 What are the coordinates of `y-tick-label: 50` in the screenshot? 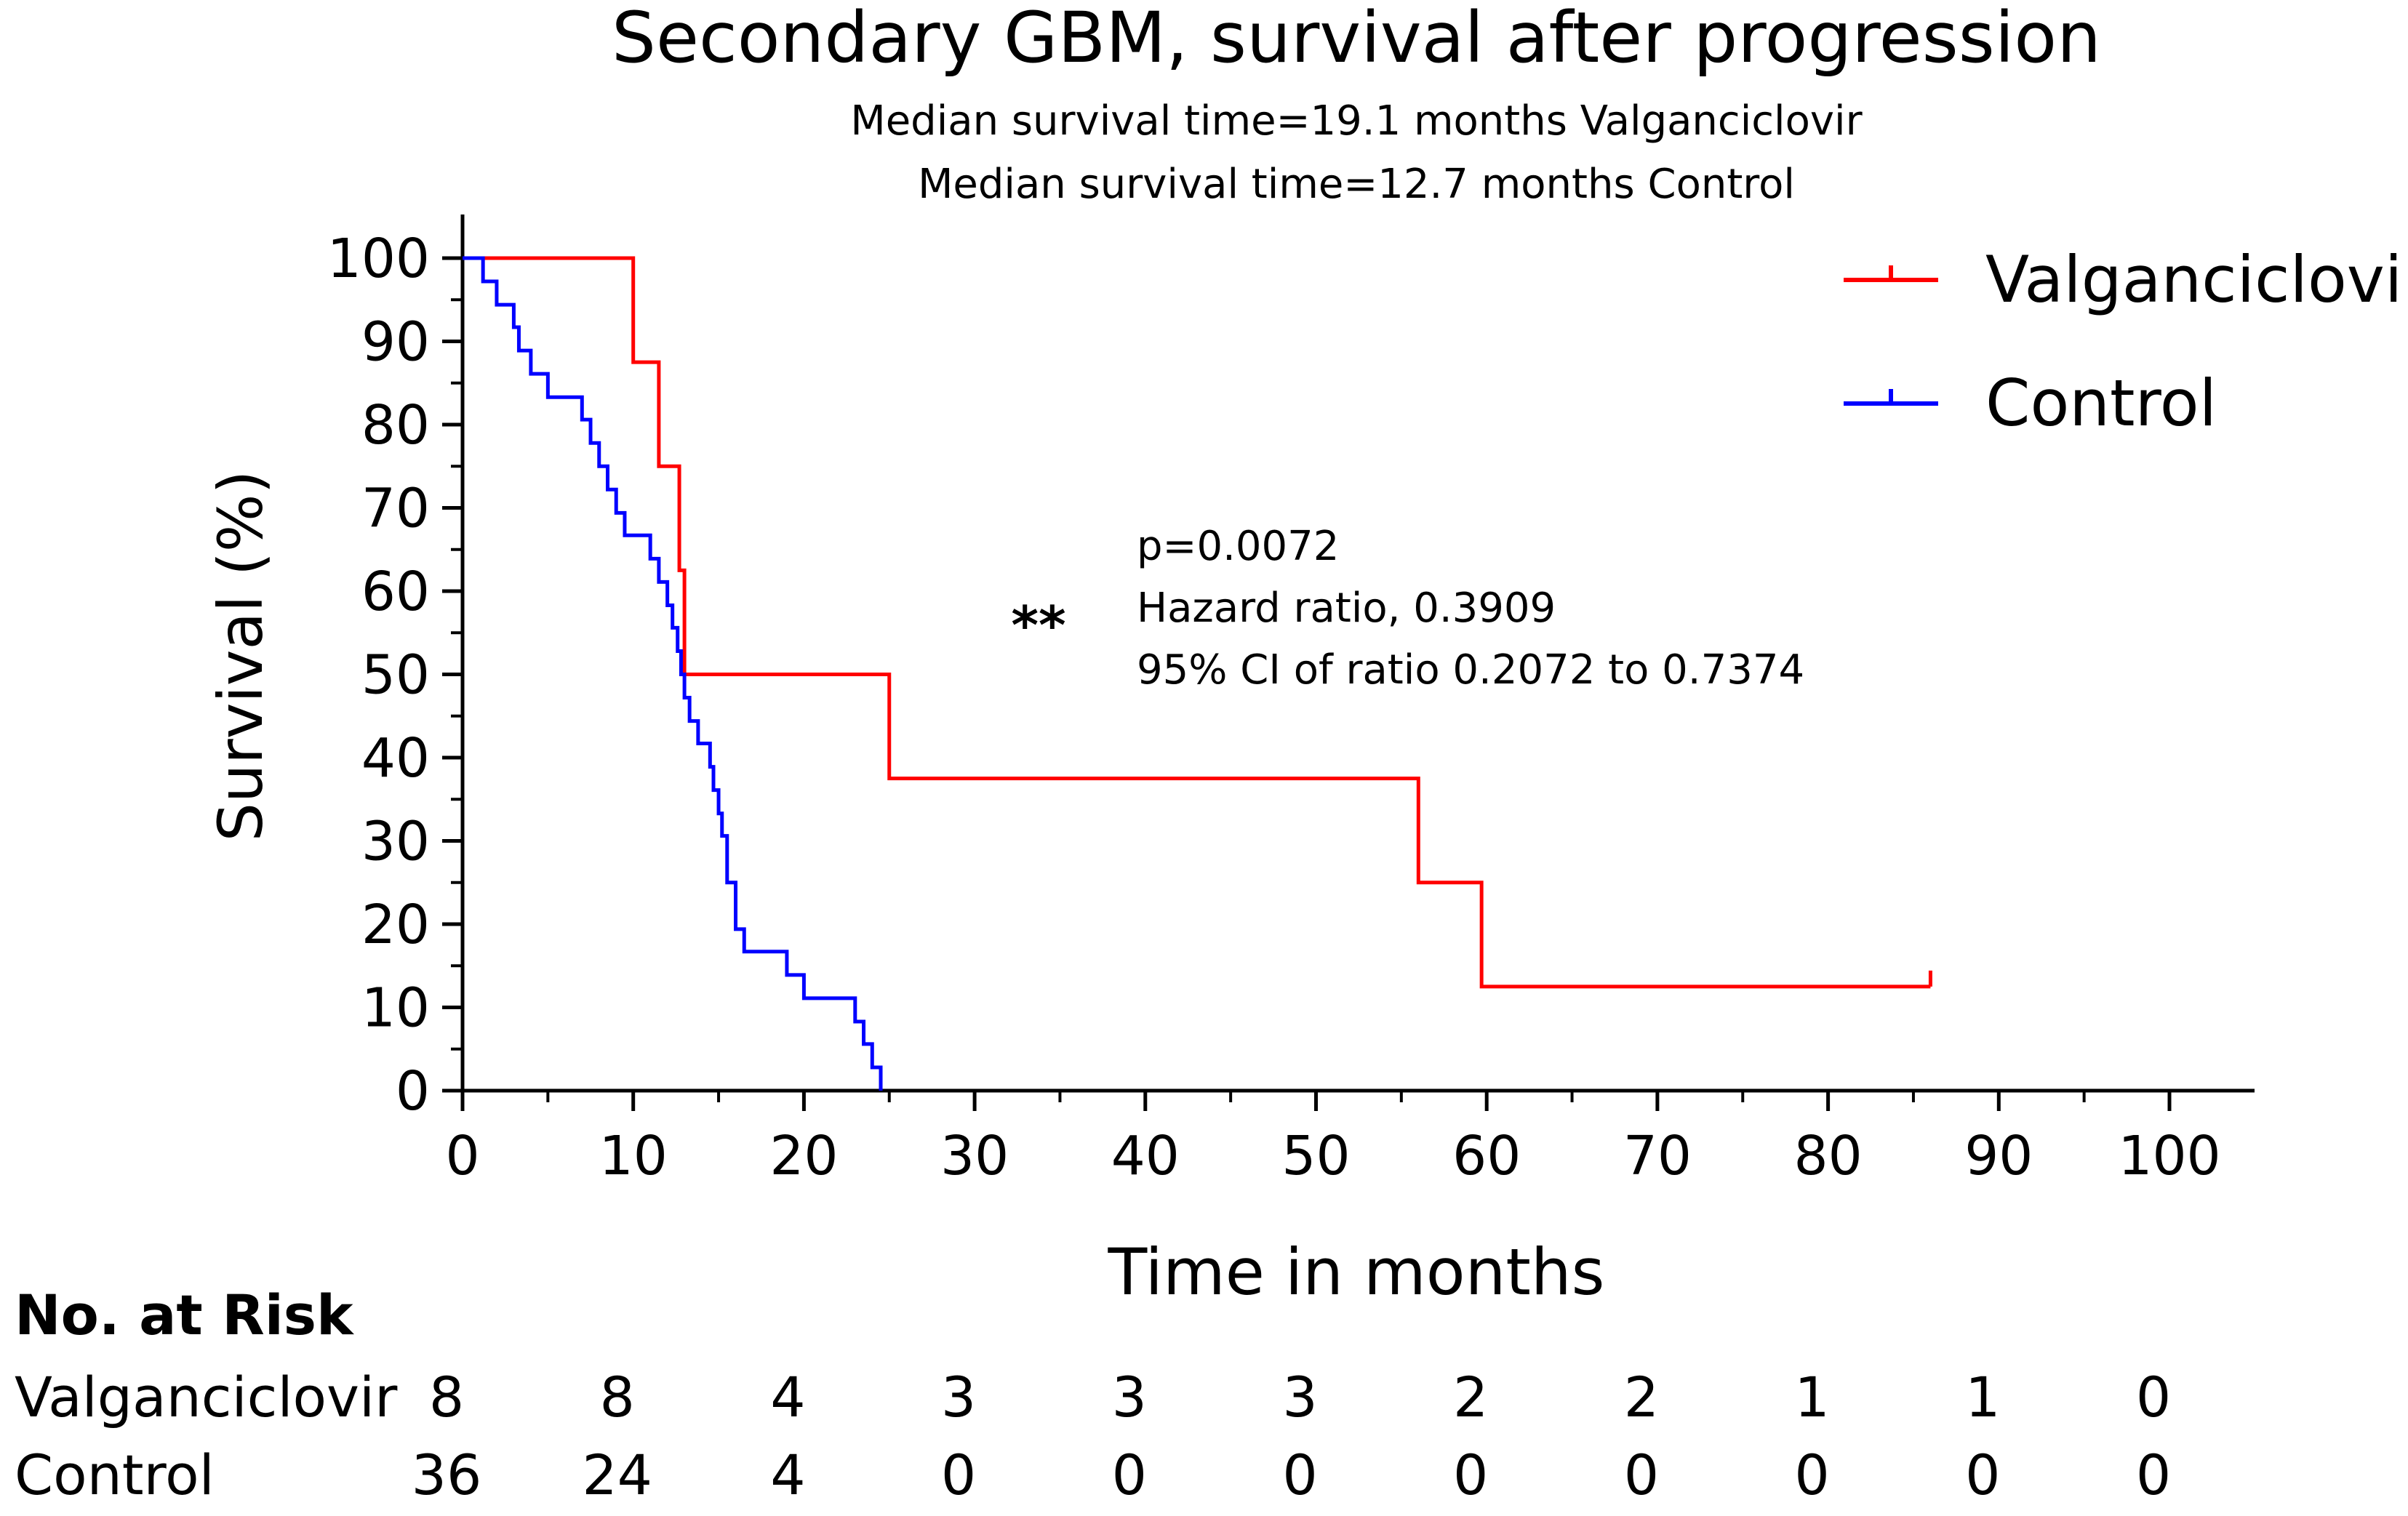 It's located at (395, 675).